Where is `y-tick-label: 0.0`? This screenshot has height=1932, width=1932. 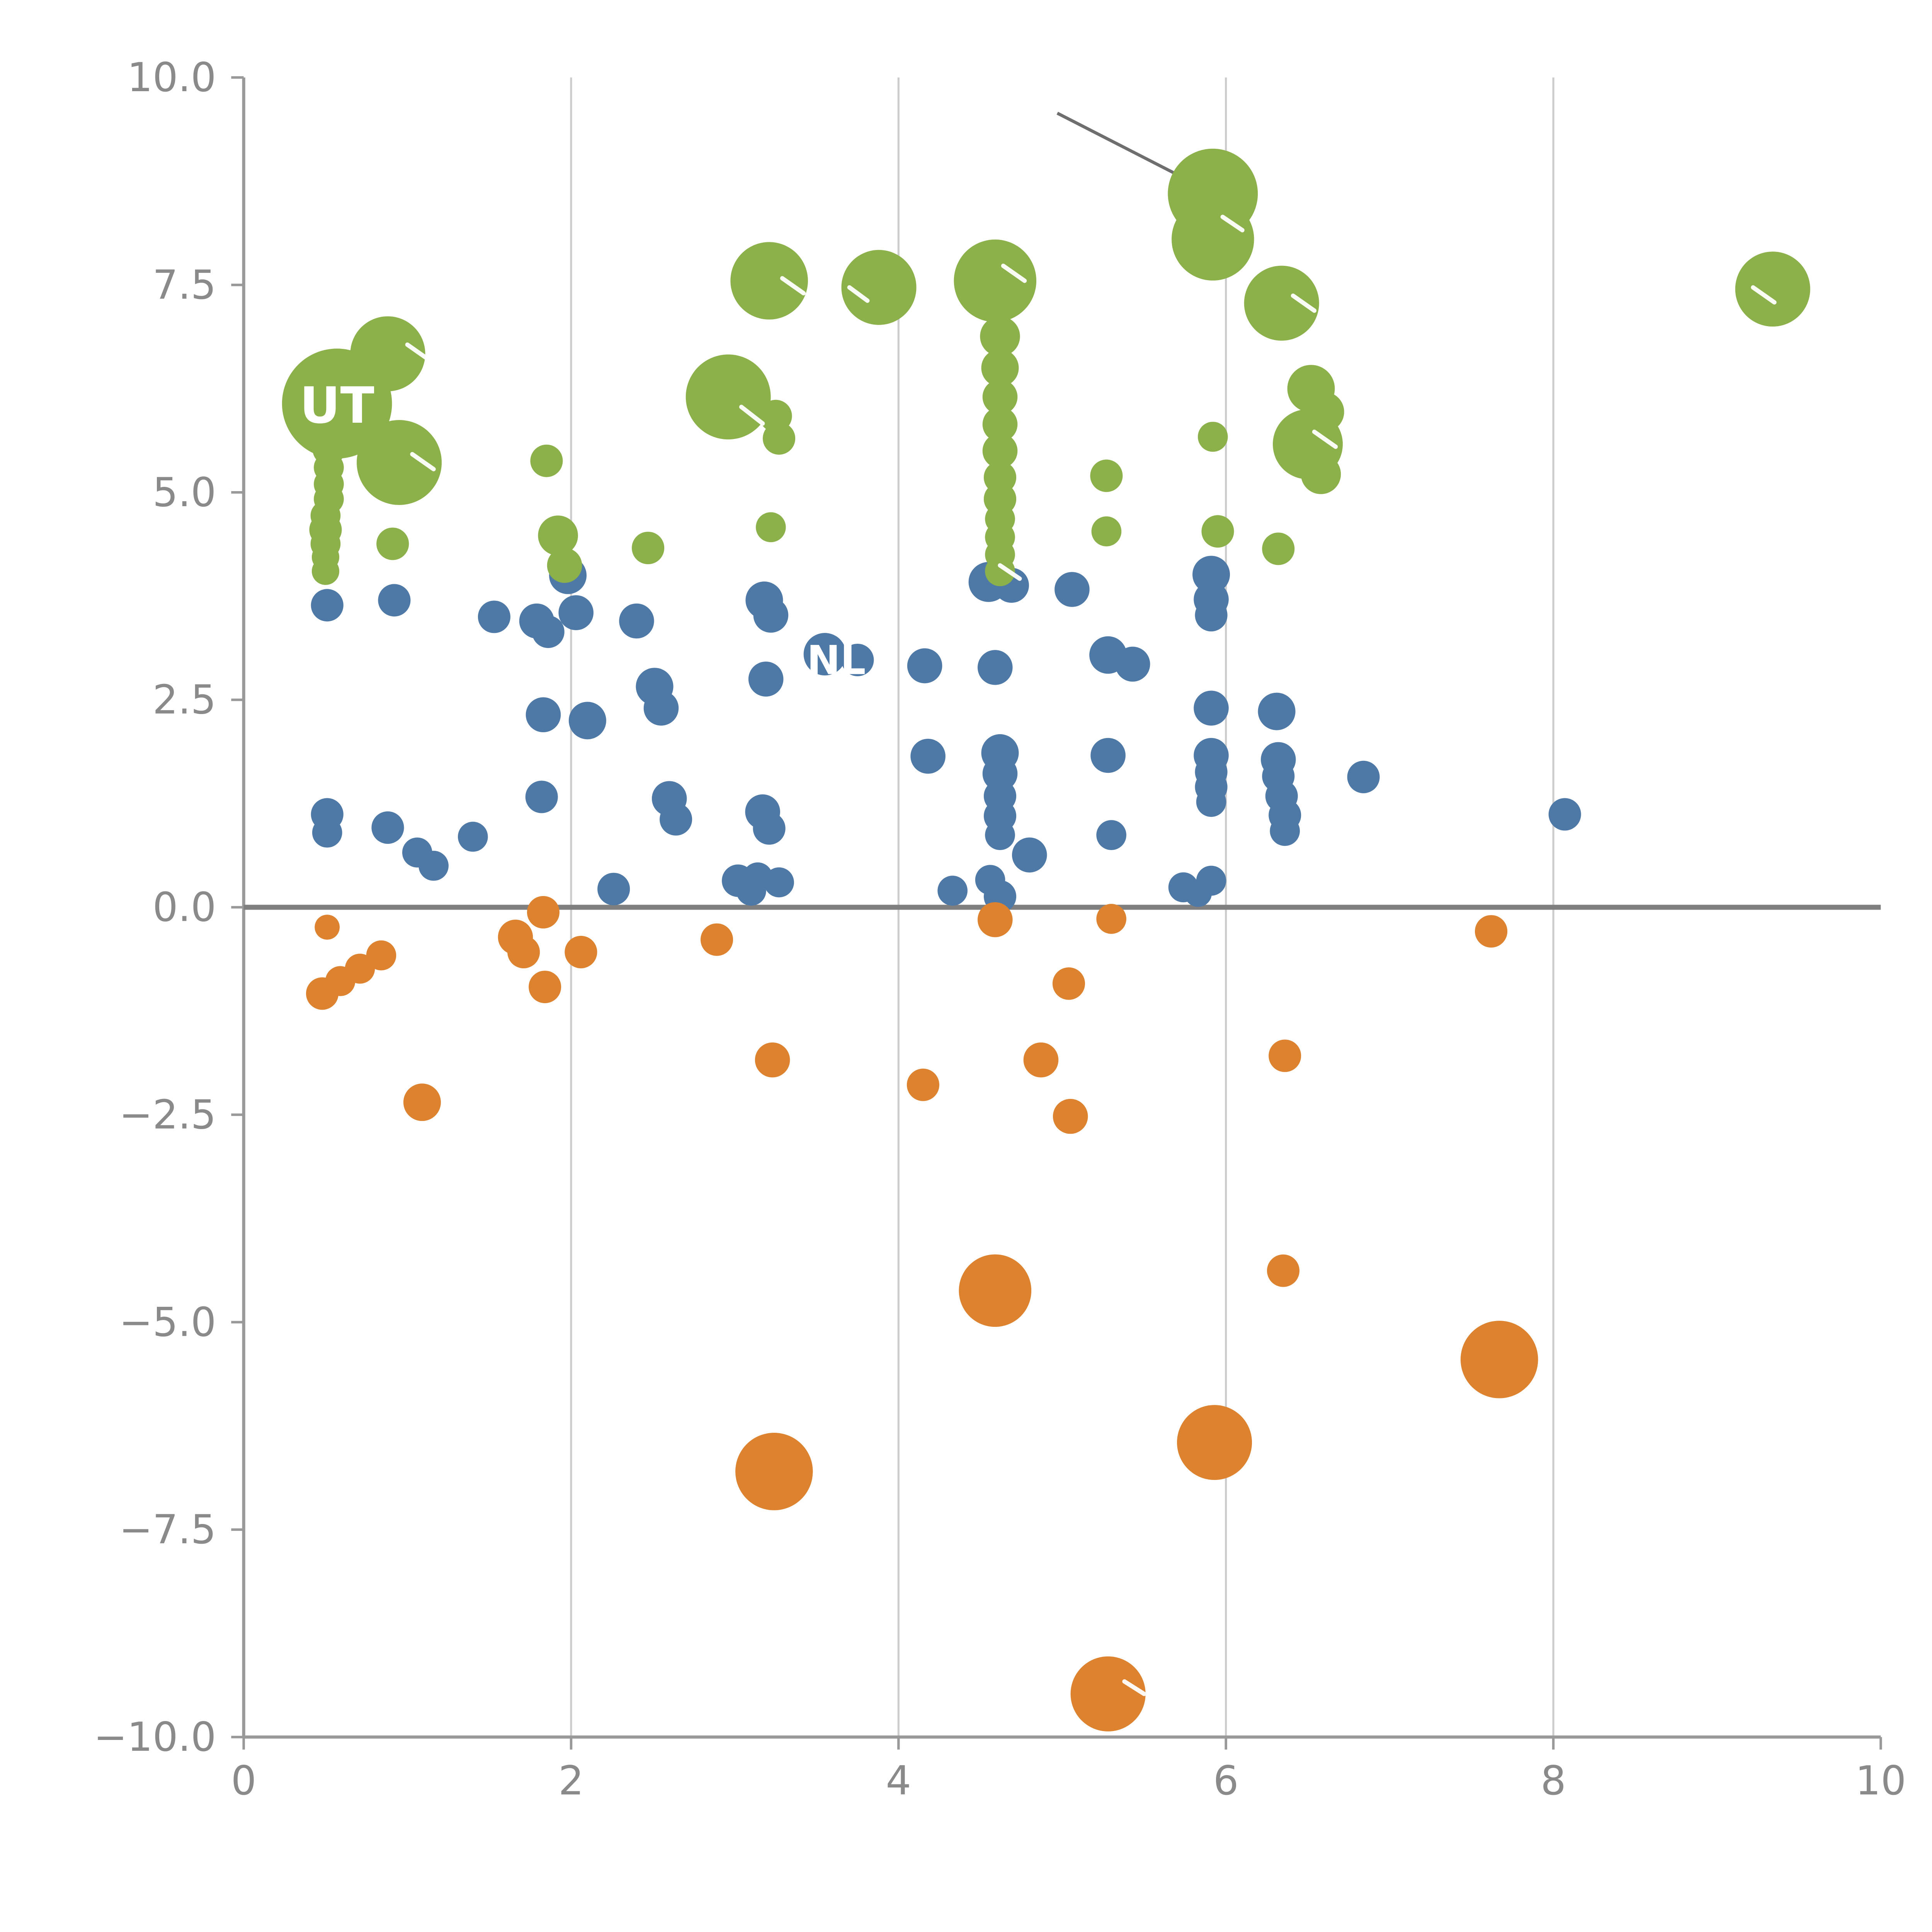
y-tick-label: 0.0 is located at coordinates (184, 907).